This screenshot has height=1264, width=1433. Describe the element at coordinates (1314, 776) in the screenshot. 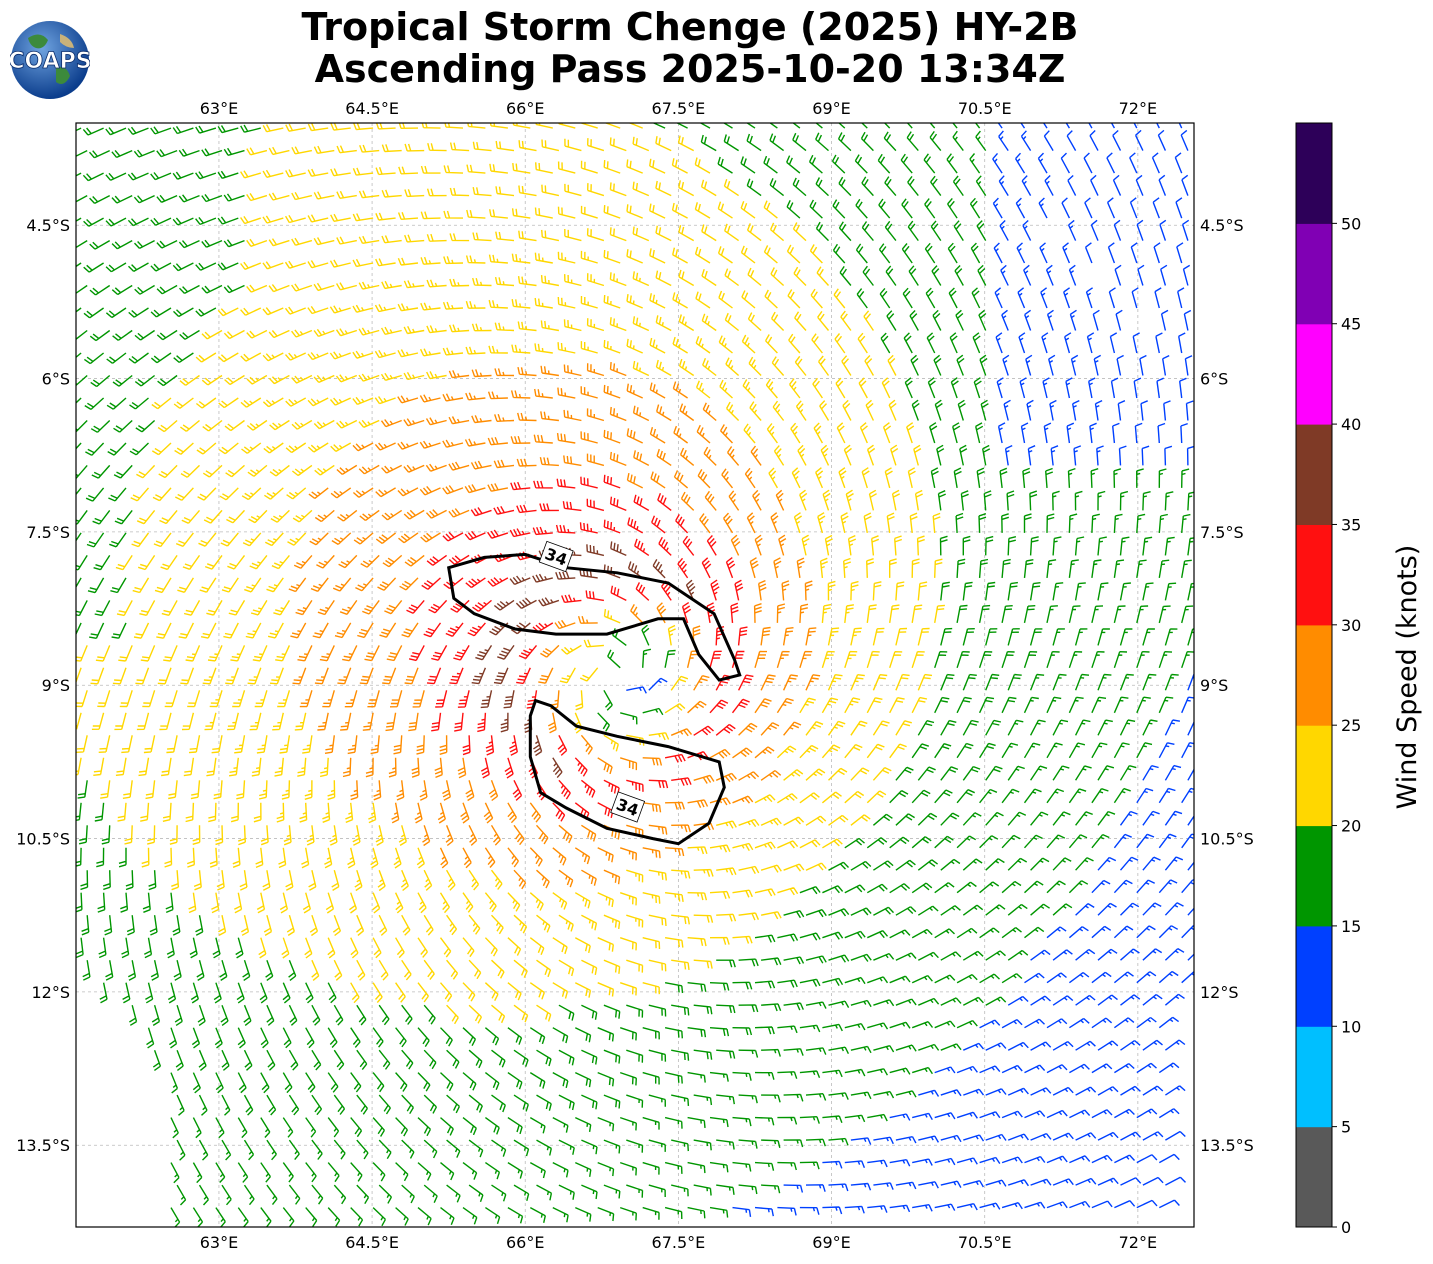

I see `colorbar-bin` at that location.